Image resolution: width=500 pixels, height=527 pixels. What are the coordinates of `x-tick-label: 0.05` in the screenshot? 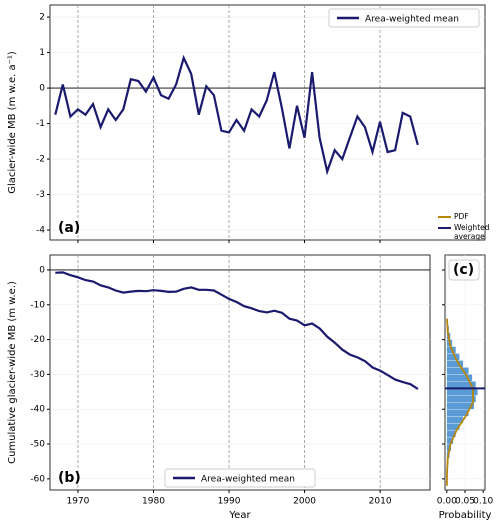 It's located at (465, 502).